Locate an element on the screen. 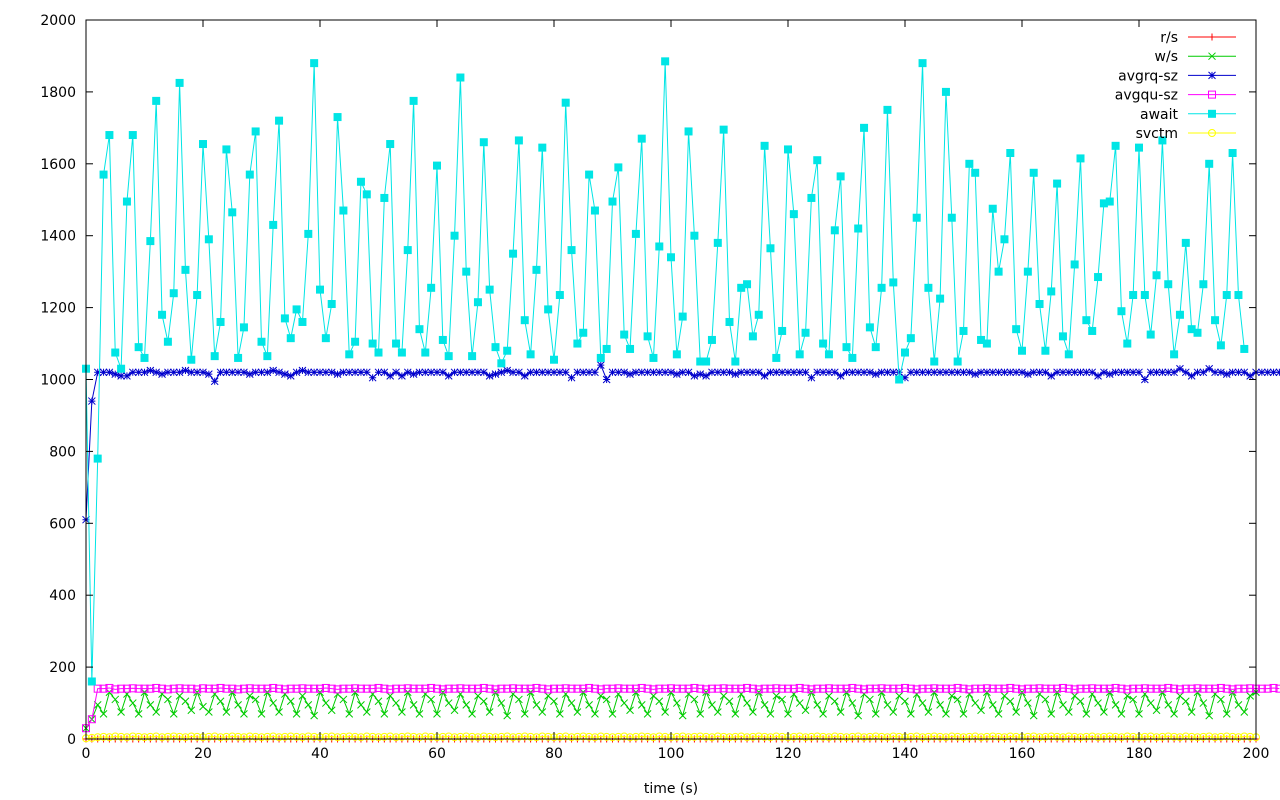  legend-label: w/s is located at coordinates (1166, 57).